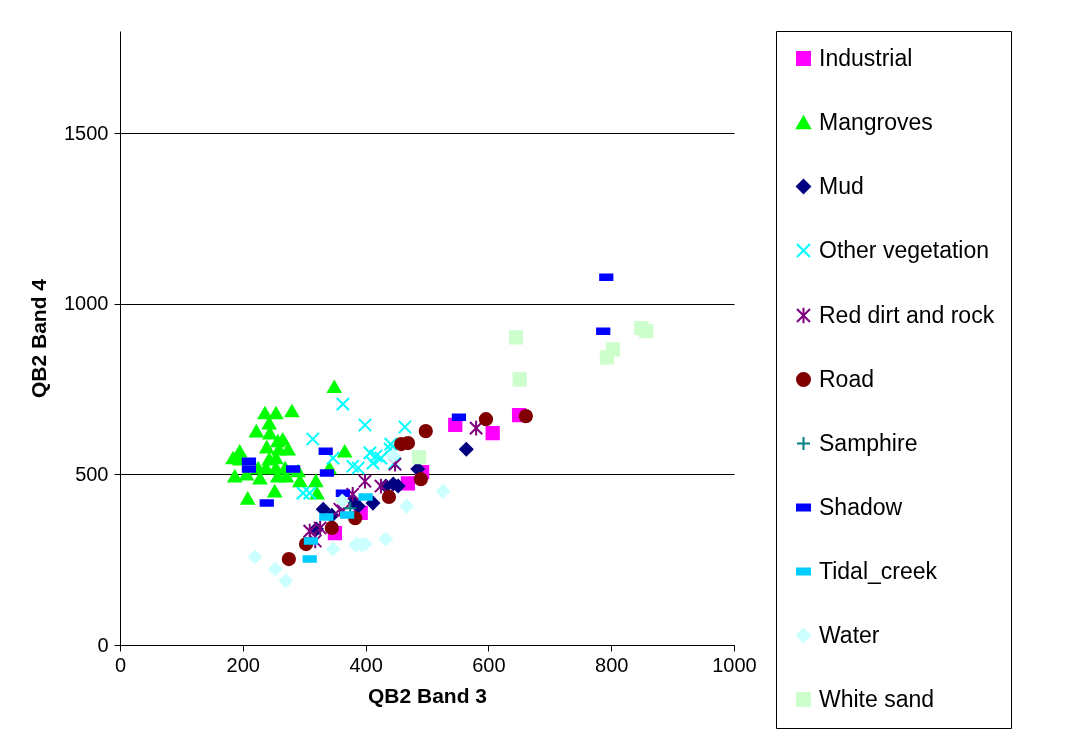  I want to click on x-tick-label: 0, so click(120, 664).